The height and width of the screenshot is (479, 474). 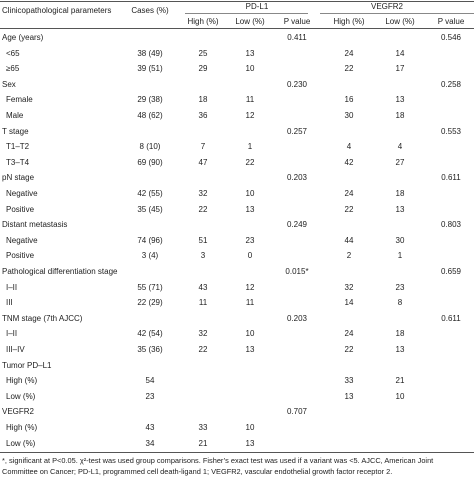 I want to click on cell-h2: 16, so click(x=349, y=100).